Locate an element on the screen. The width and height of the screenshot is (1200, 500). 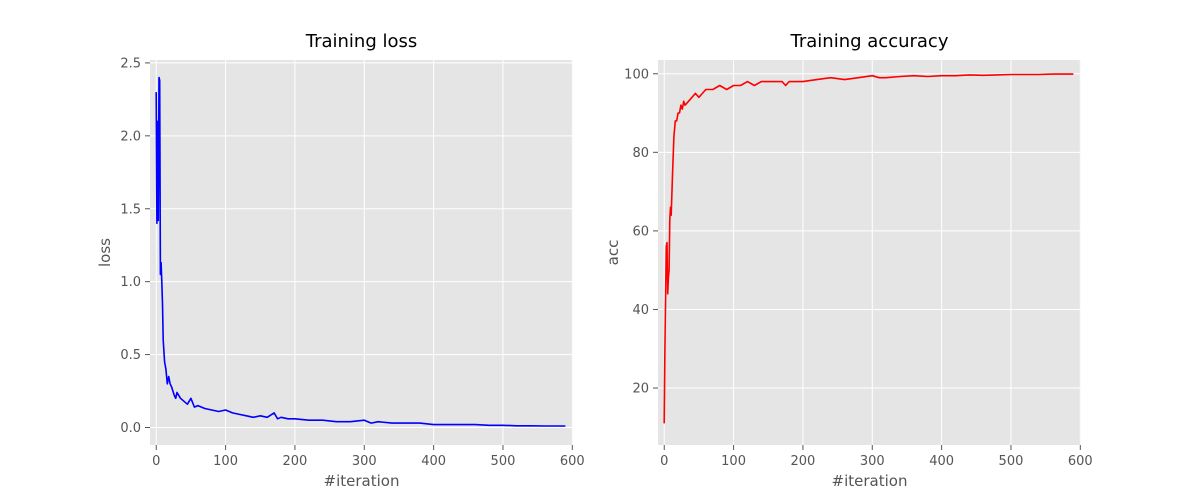
chart1-x-tick-label: 500 is located at coordinates (1011, 461).